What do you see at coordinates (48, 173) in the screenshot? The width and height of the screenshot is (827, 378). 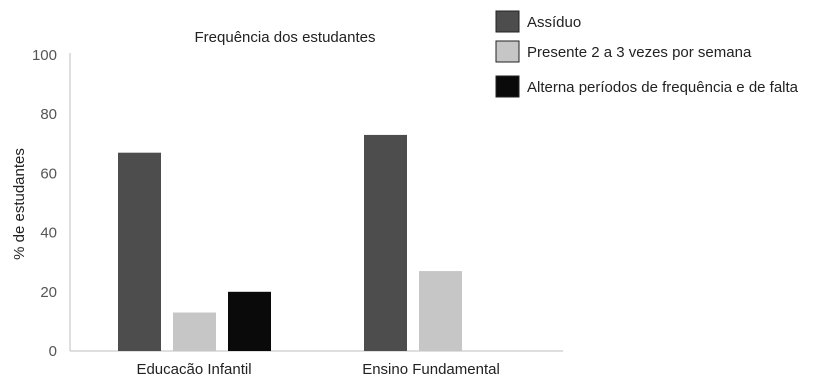 I see `y-tick-label: 60` at bounding box center [48, 173].